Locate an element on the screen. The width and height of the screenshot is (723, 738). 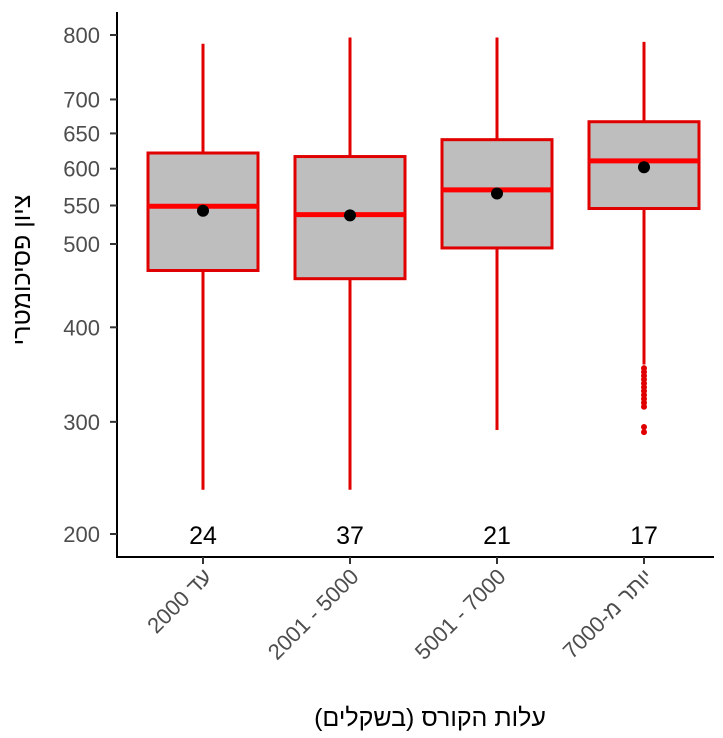
x-tick-label: יותר מ-7000 is located at coordinates (608, 614).